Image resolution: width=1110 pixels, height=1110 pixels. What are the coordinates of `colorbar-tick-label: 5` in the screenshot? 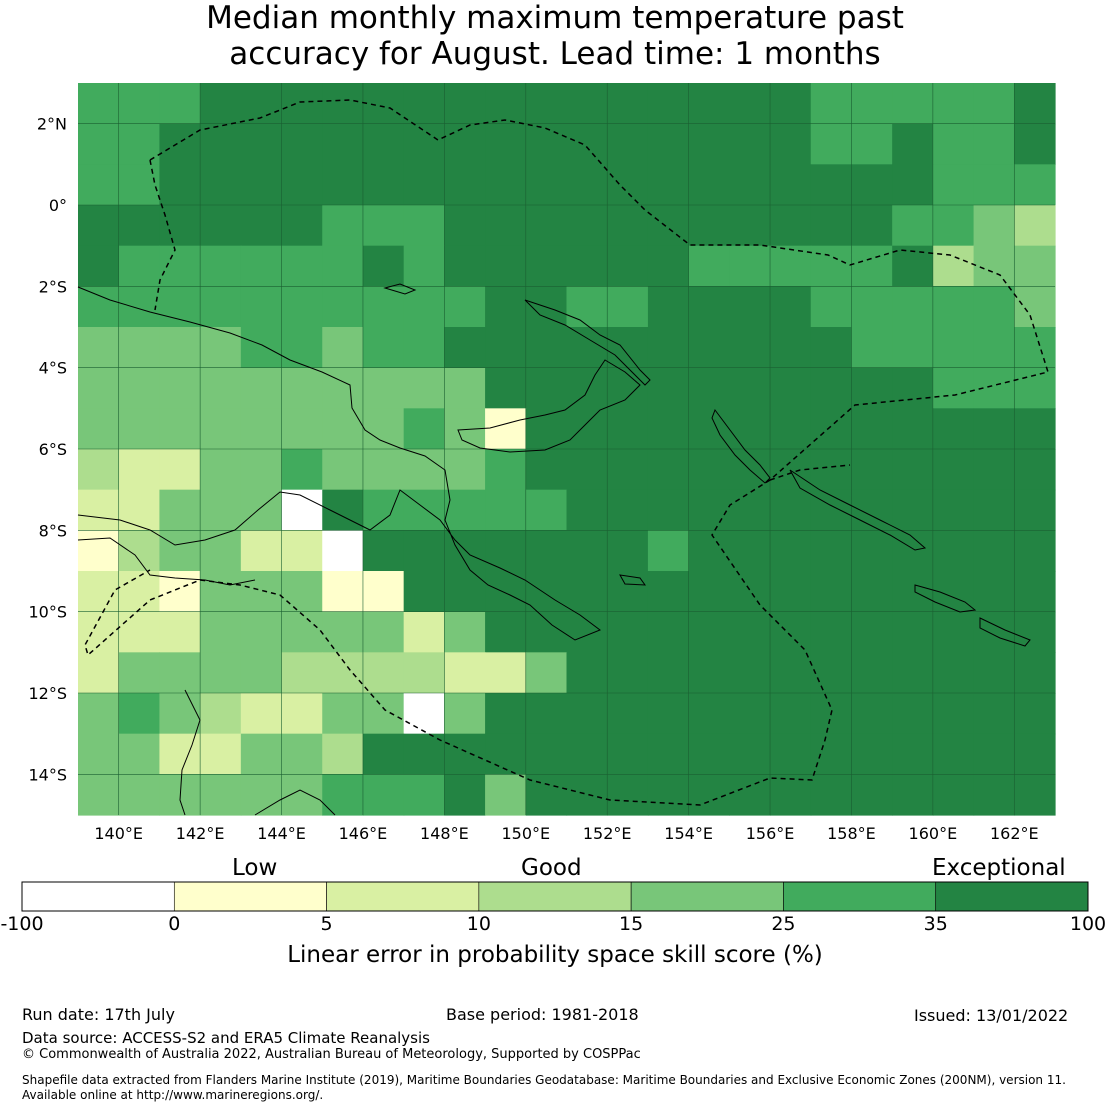 It's located at (326, 924).